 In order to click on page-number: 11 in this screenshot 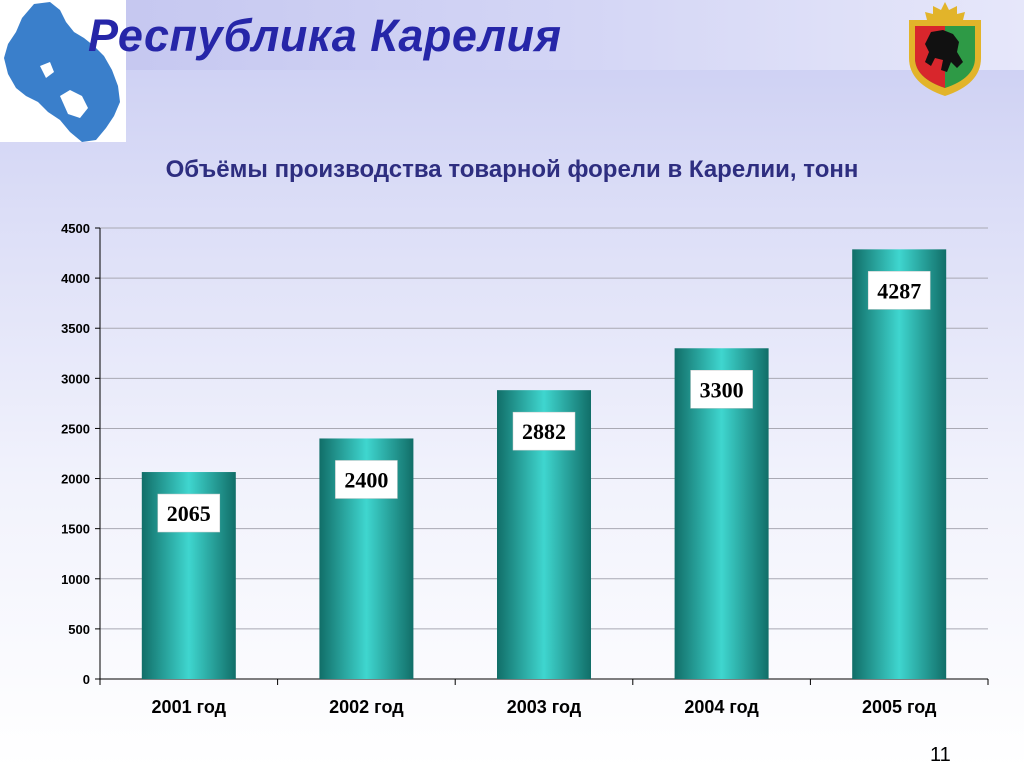, I will do `click(940, 755)`.